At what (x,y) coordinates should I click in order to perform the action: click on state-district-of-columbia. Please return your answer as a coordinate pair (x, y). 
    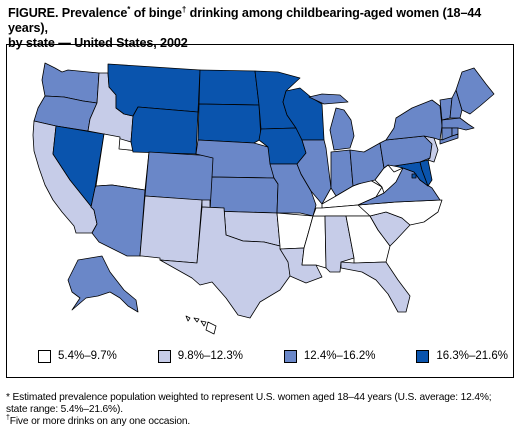
    Looking at the image, I should click on (414, 176).